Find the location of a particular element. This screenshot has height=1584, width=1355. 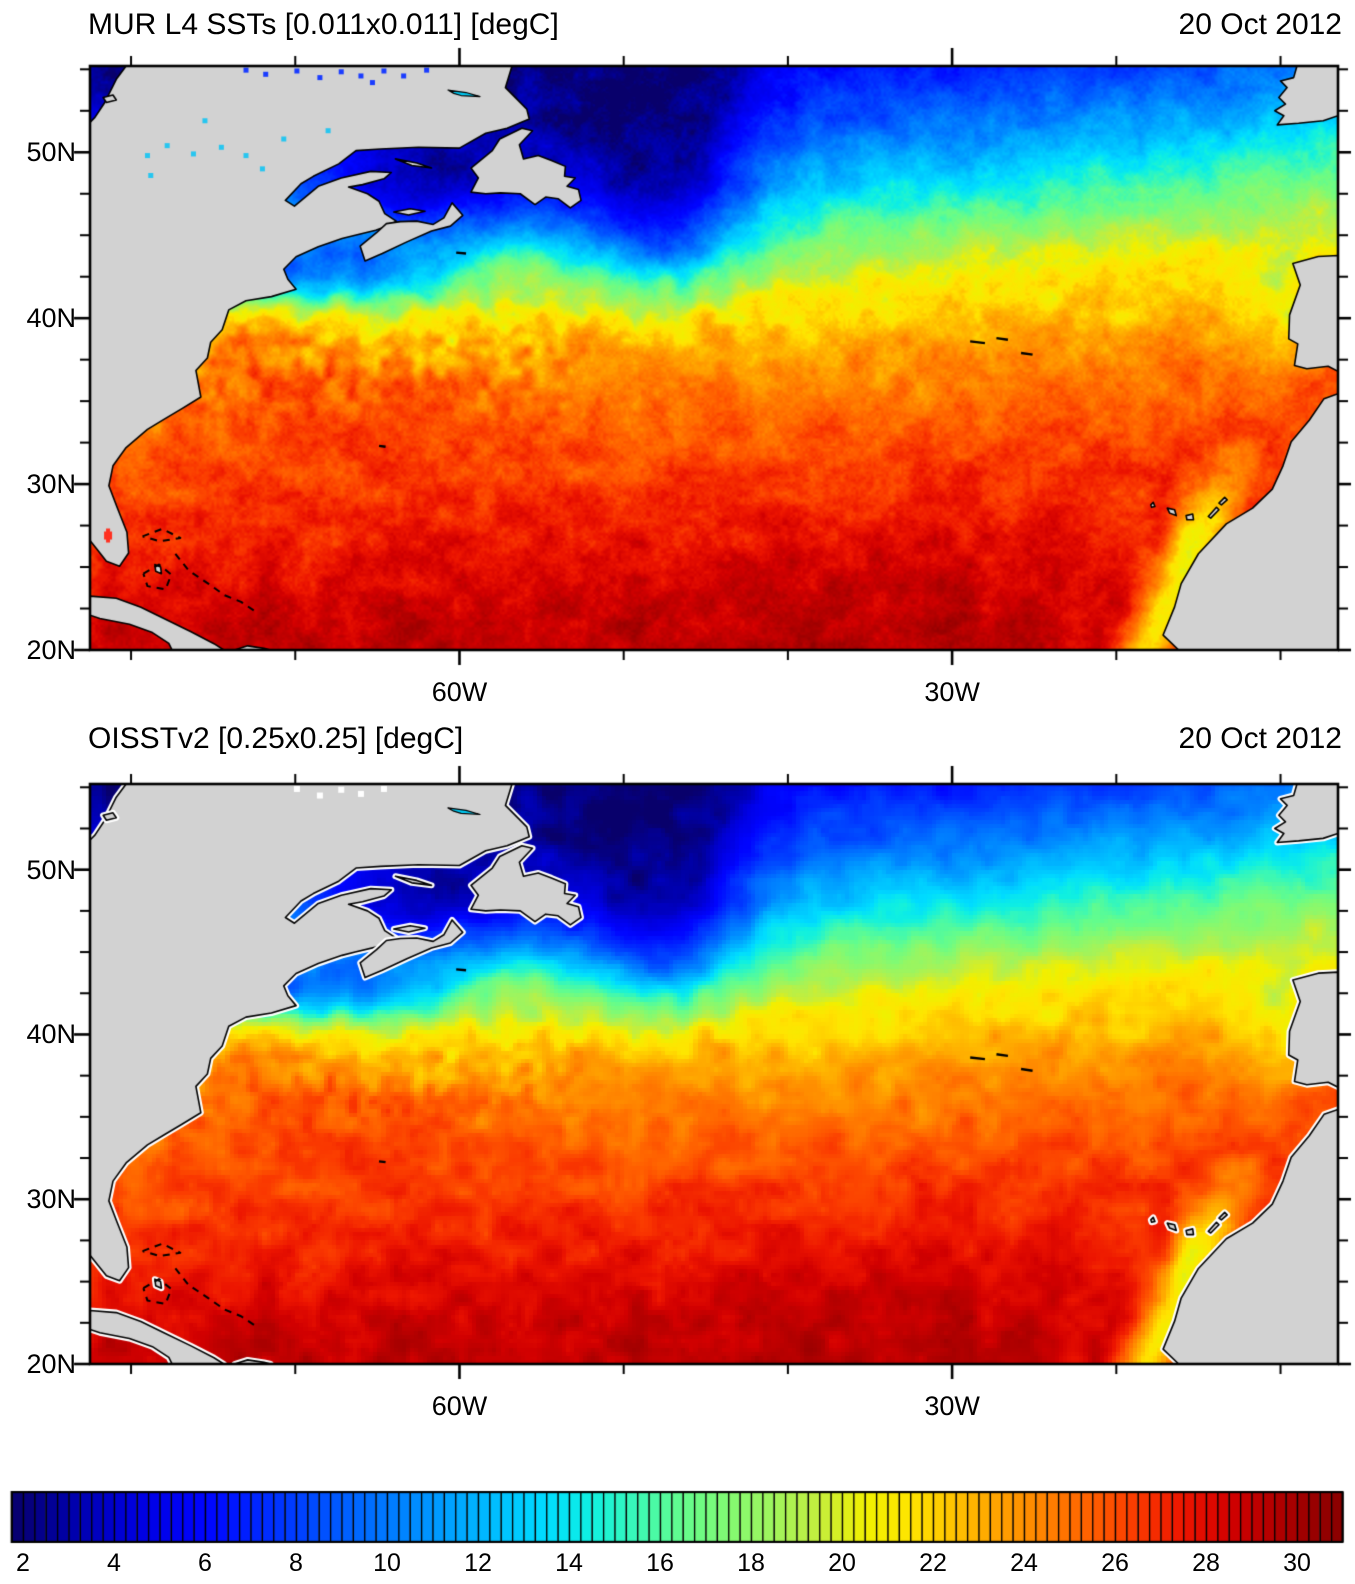

colorbar-tick-label: 10 is located at coordinates (387, 1563).